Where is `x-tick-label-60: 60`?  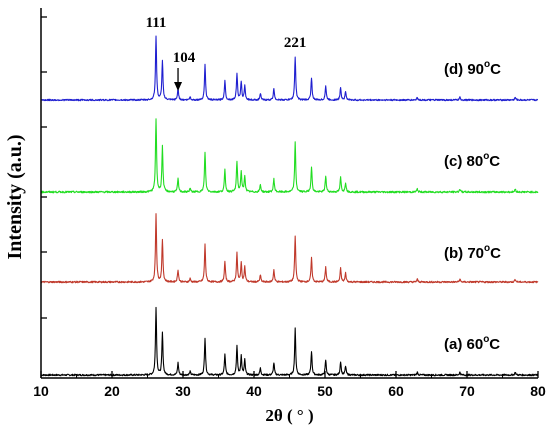 x-tick-label-60: 60 is located at coordinates (396, 391).